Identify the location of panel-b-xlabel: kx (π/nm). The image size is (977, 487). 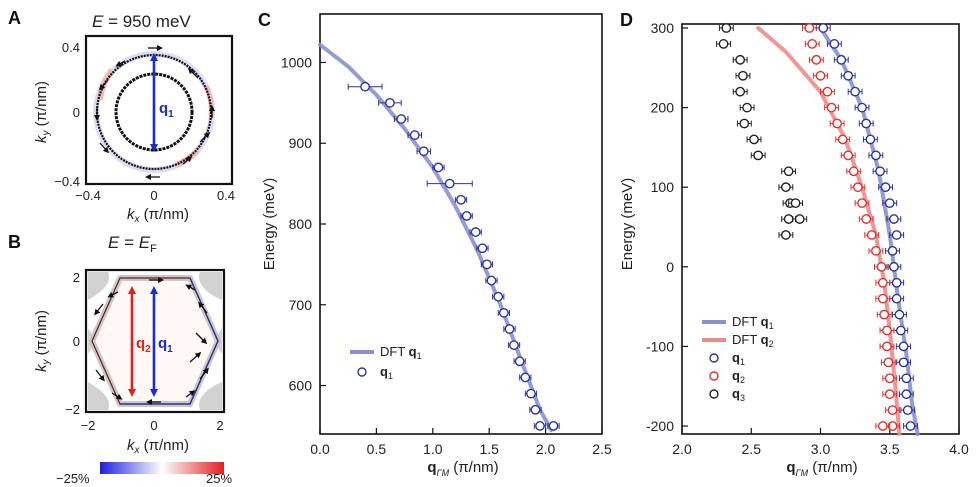
(158, 446).